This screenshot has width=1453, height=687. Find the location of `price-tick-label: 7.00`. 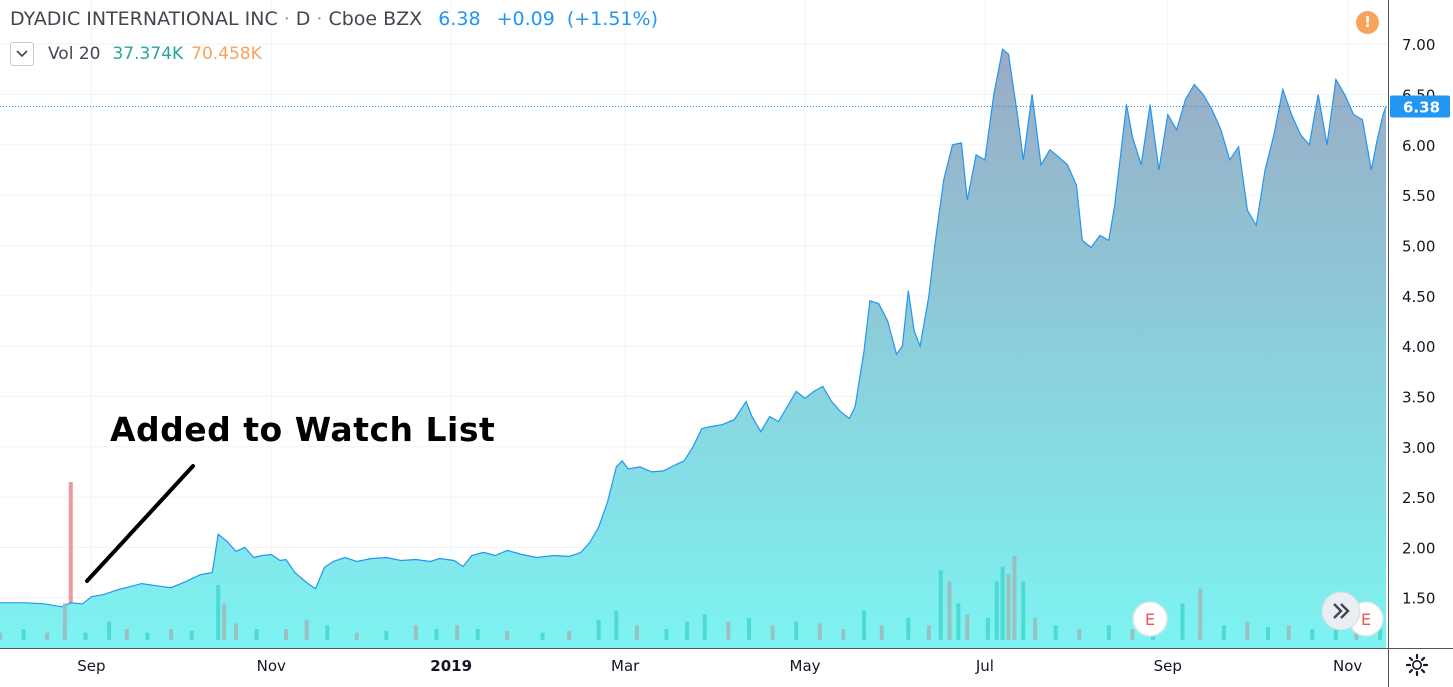

price-tick-label: 7.00 is located at coordinates (1418, 45).